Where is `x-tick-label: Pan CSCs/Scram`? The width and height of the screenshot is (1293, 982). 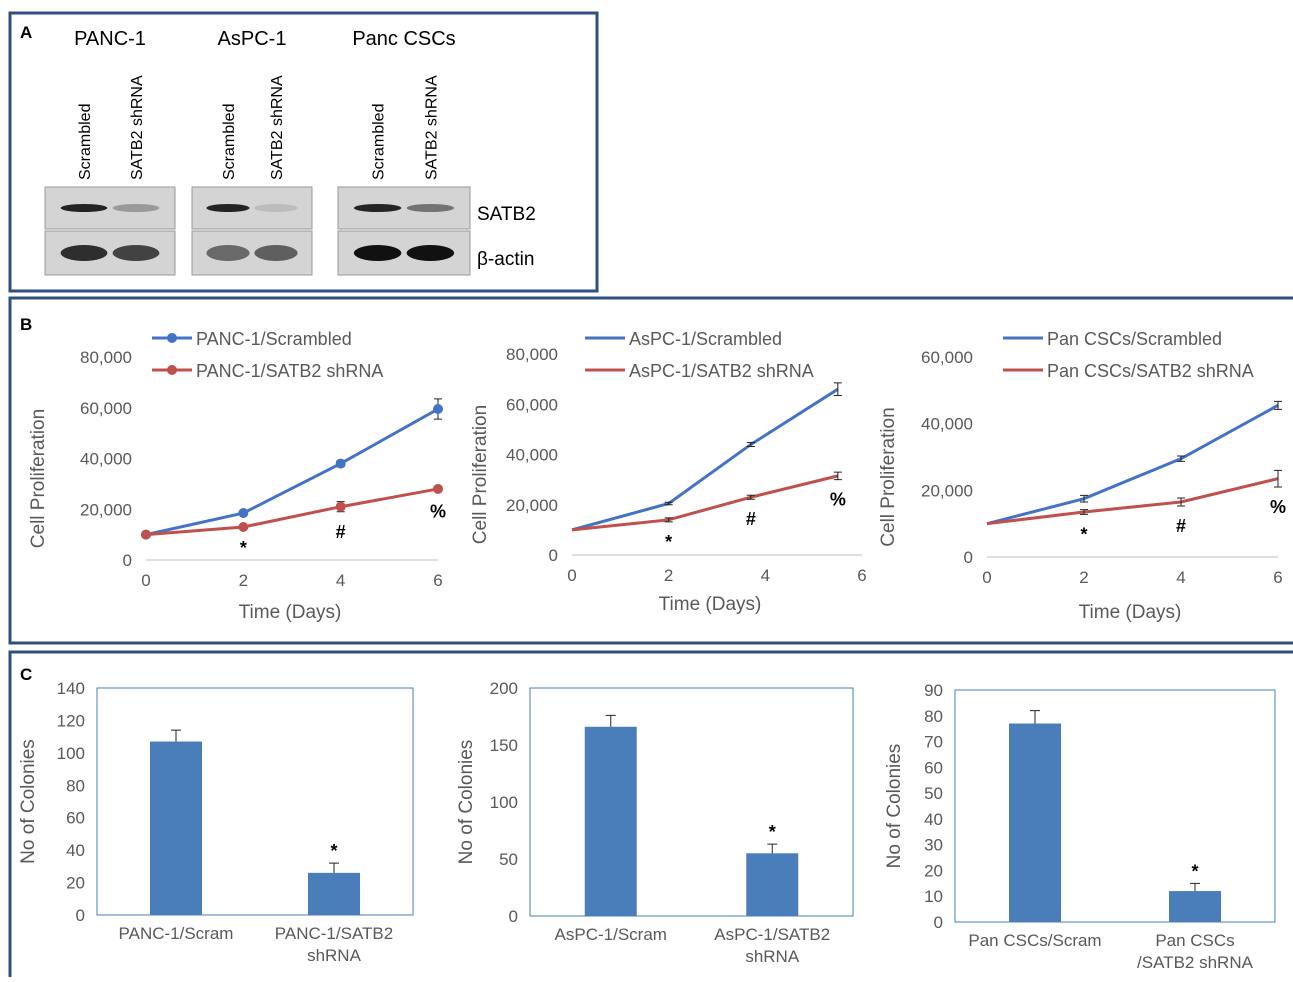
x-tick-label: Pan CSCs/Scram is located at coordinates (1034, 940).